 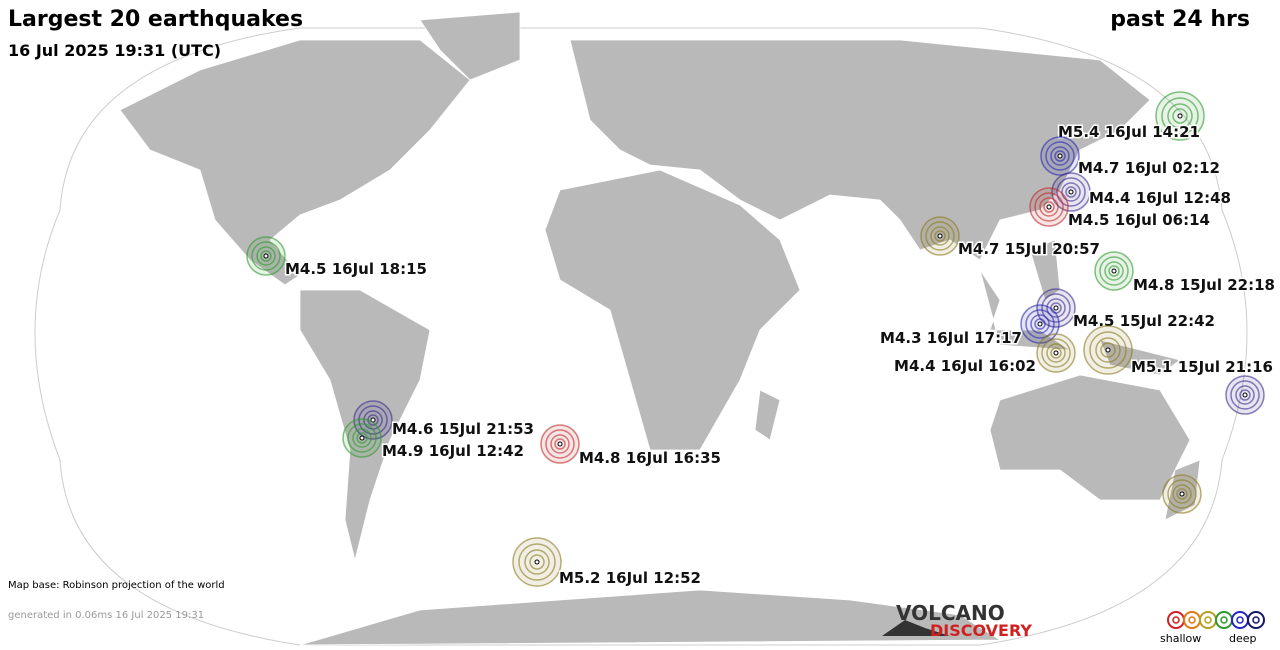 What do you see at coordinates (965, 366) in the screenshot?
I see `earthquake-label: M4.4 16Jul 16:02` at bounding box center [965, 366].